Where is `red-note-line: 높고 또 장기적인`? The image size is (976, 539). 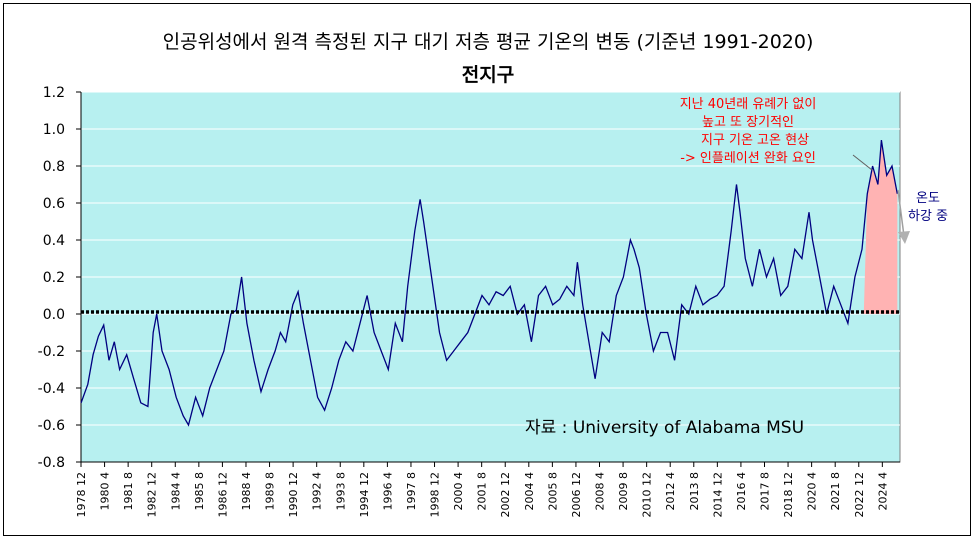
red-note-line: 높고 또 장기적인 is located at coordinates (748, 122).